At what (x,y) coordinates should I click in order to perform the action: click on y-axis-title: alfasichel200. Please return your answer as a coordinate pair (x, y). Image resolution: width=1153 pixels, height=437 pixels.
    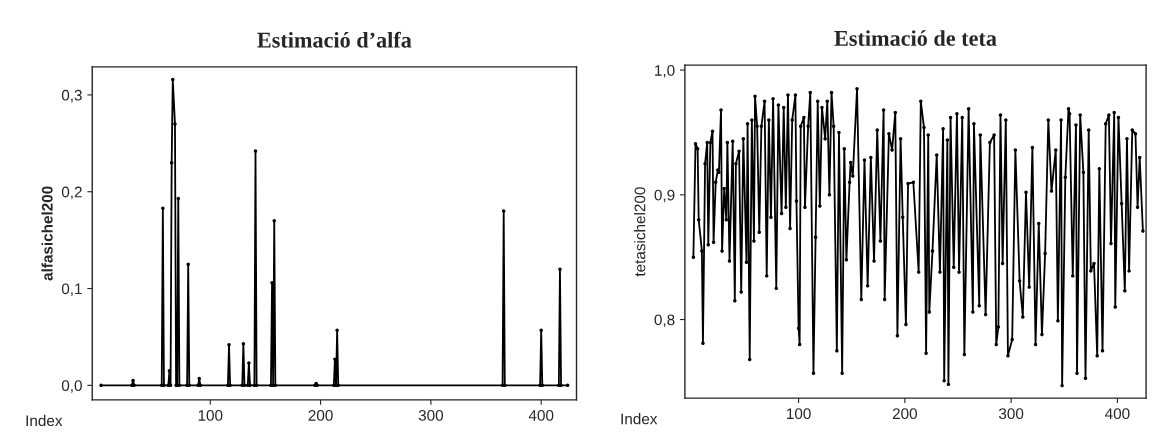
    Looking at the image, I should click on (47, 233).